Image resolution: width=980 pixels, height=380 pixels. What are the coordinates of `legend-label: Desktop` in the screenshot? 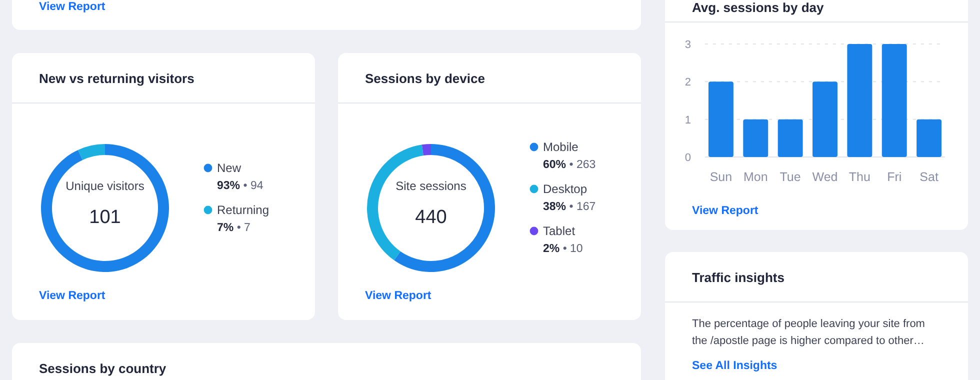 It's located at (565, 189).